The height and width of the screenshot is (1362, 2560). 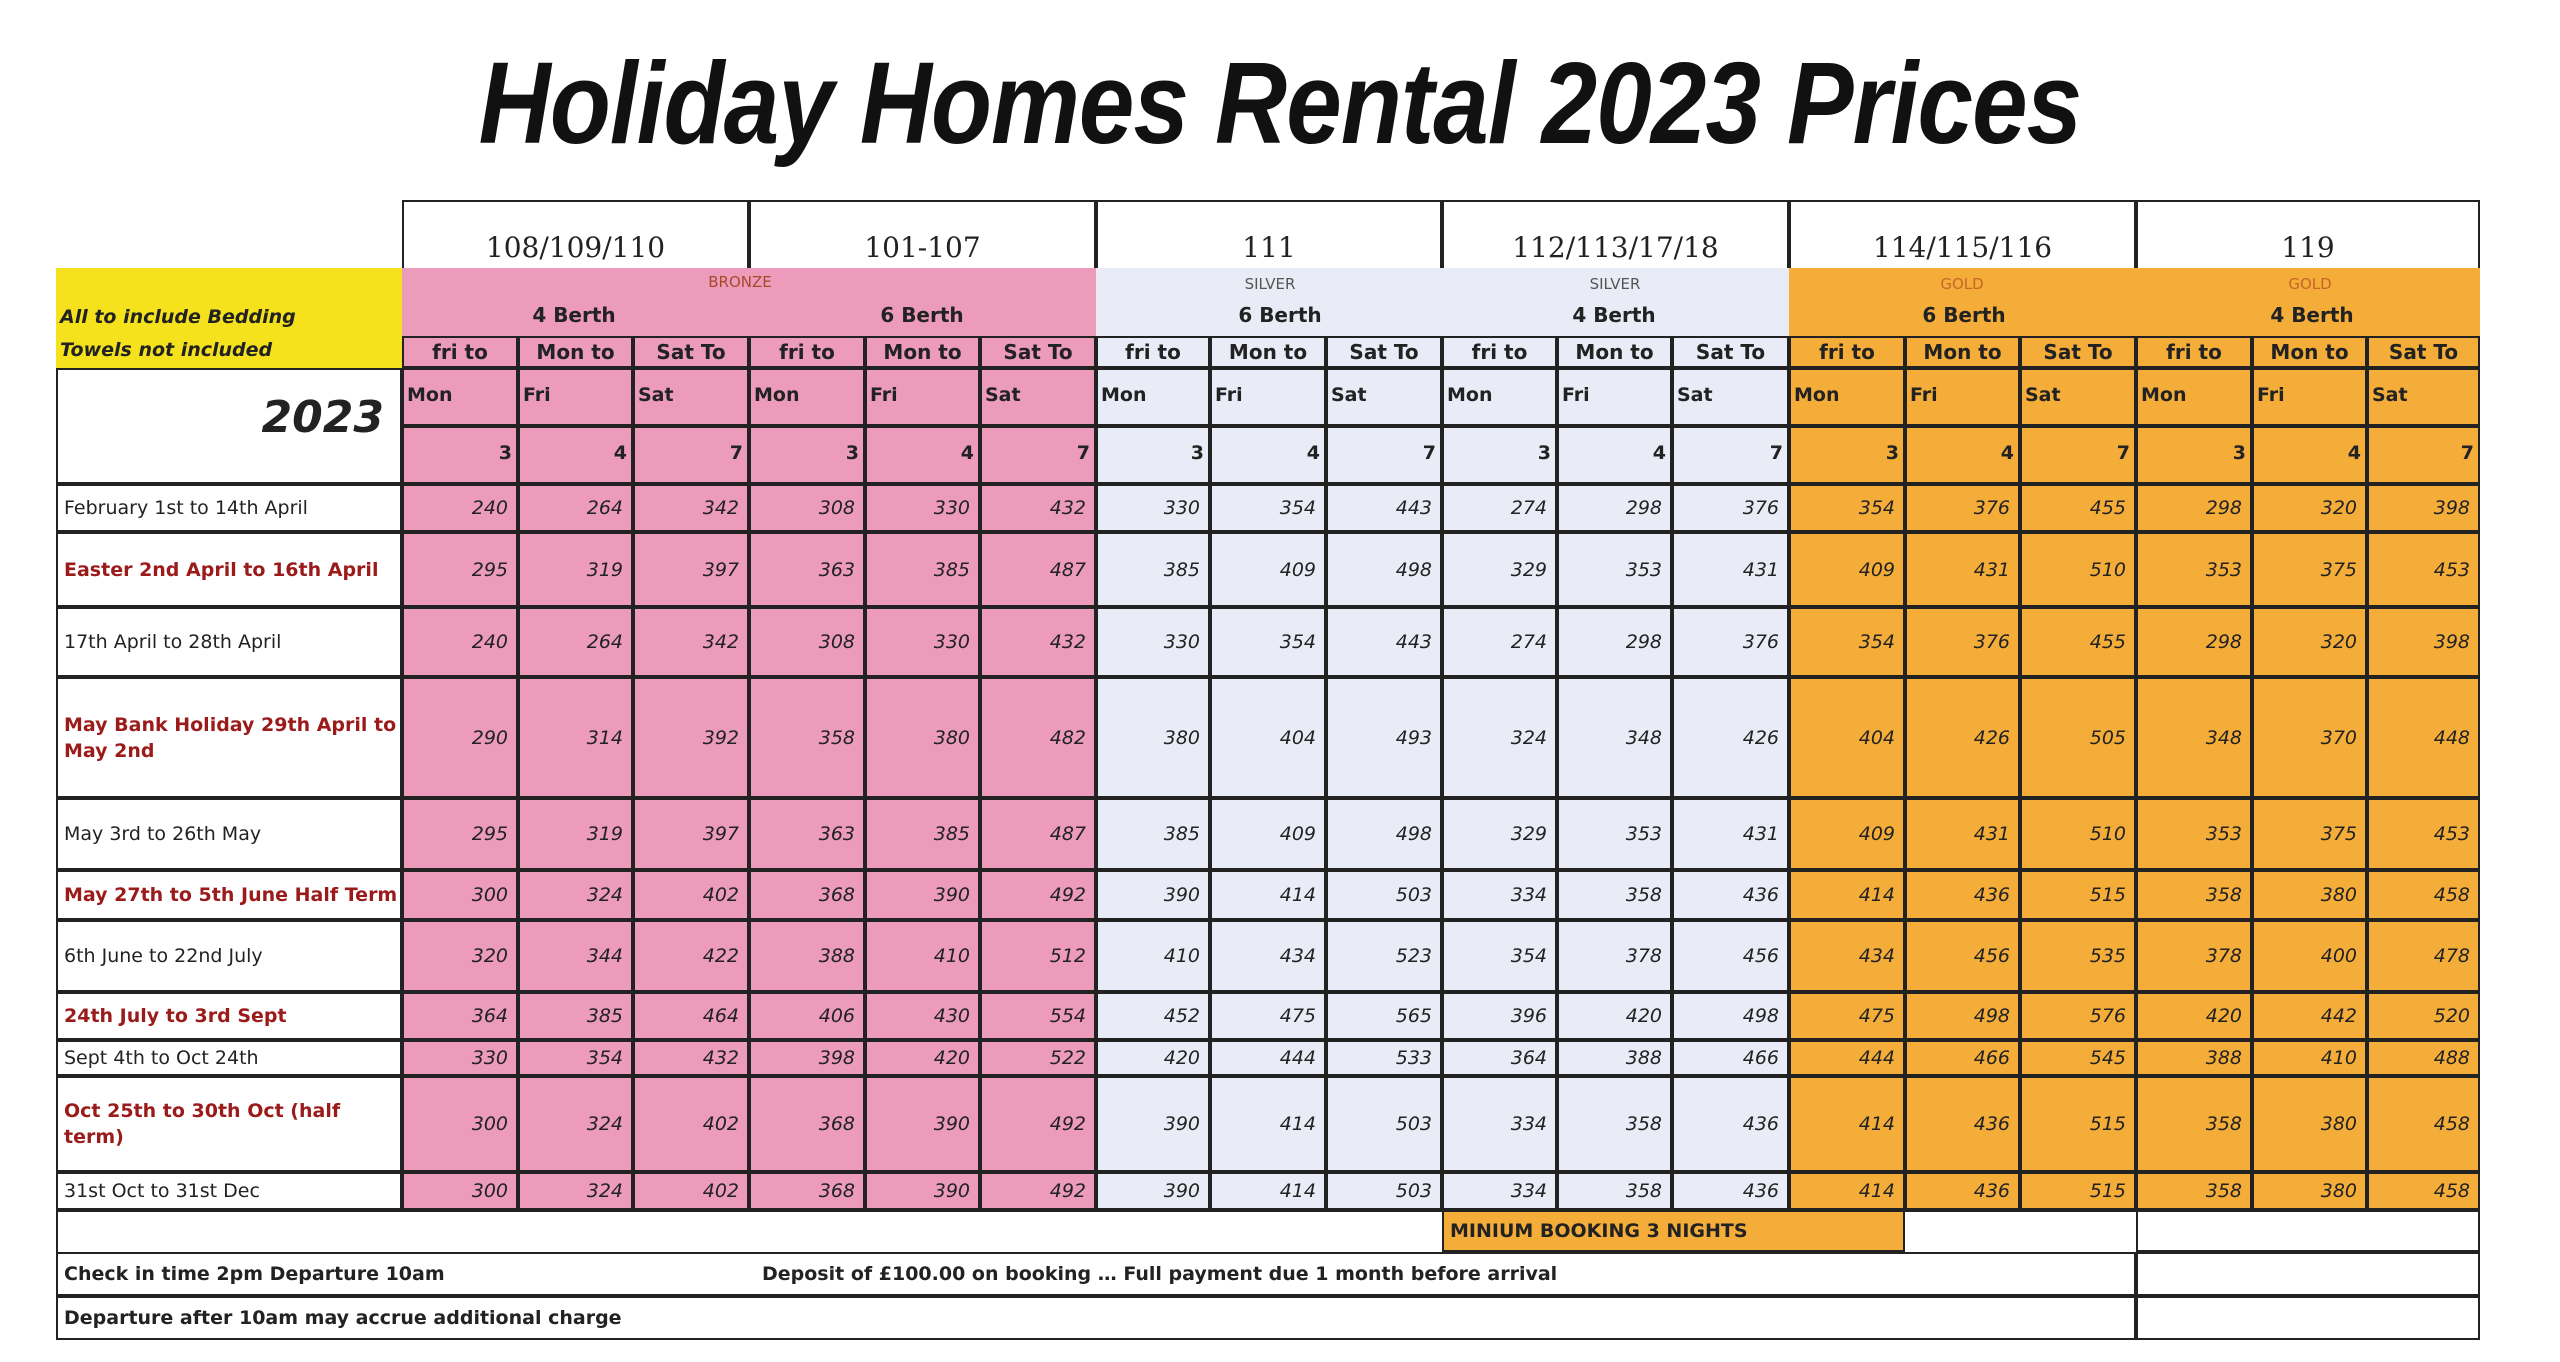 I want to click on tier-label-bronze: BRONZE, so click(x=740, y=282).